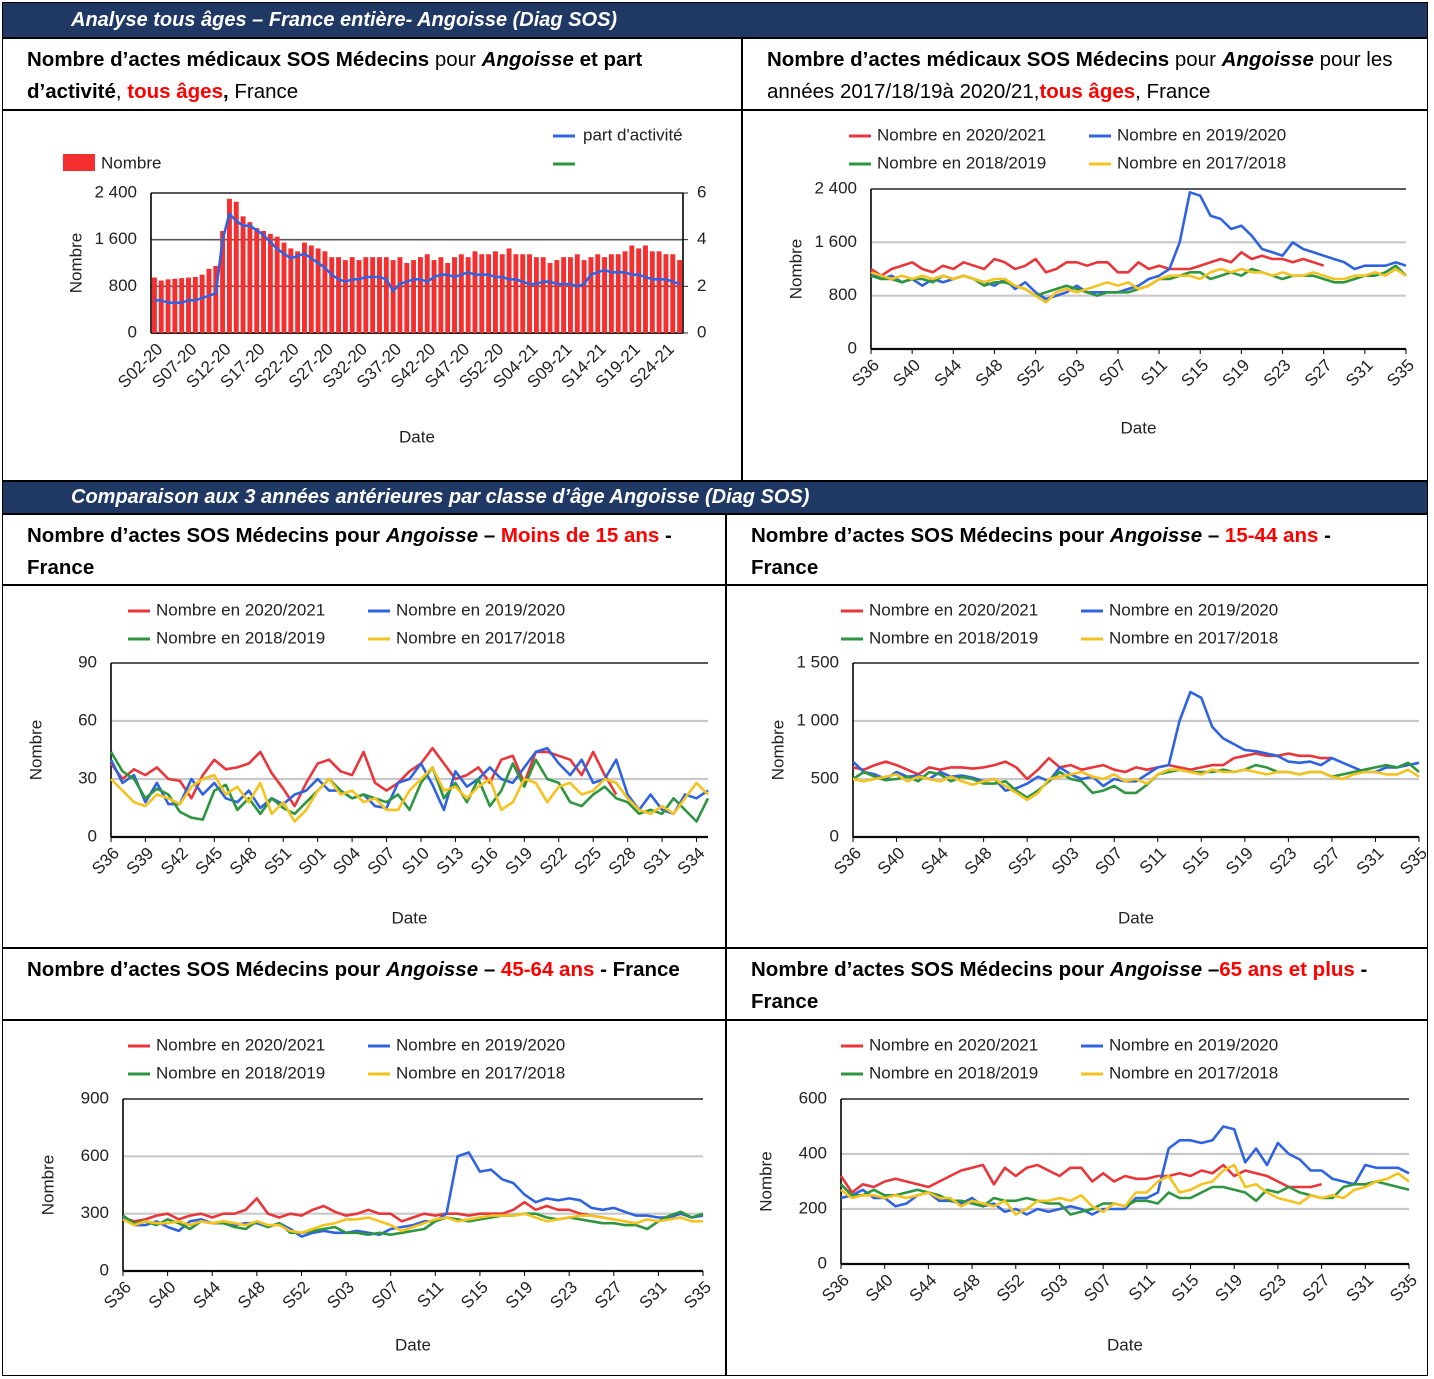 This screenshot has height=1379, width=1434. What do you see at coordinates (115, 238) in the screenshot?
I see `y-tick-label: 1 600` at bounding box center [115, 238].